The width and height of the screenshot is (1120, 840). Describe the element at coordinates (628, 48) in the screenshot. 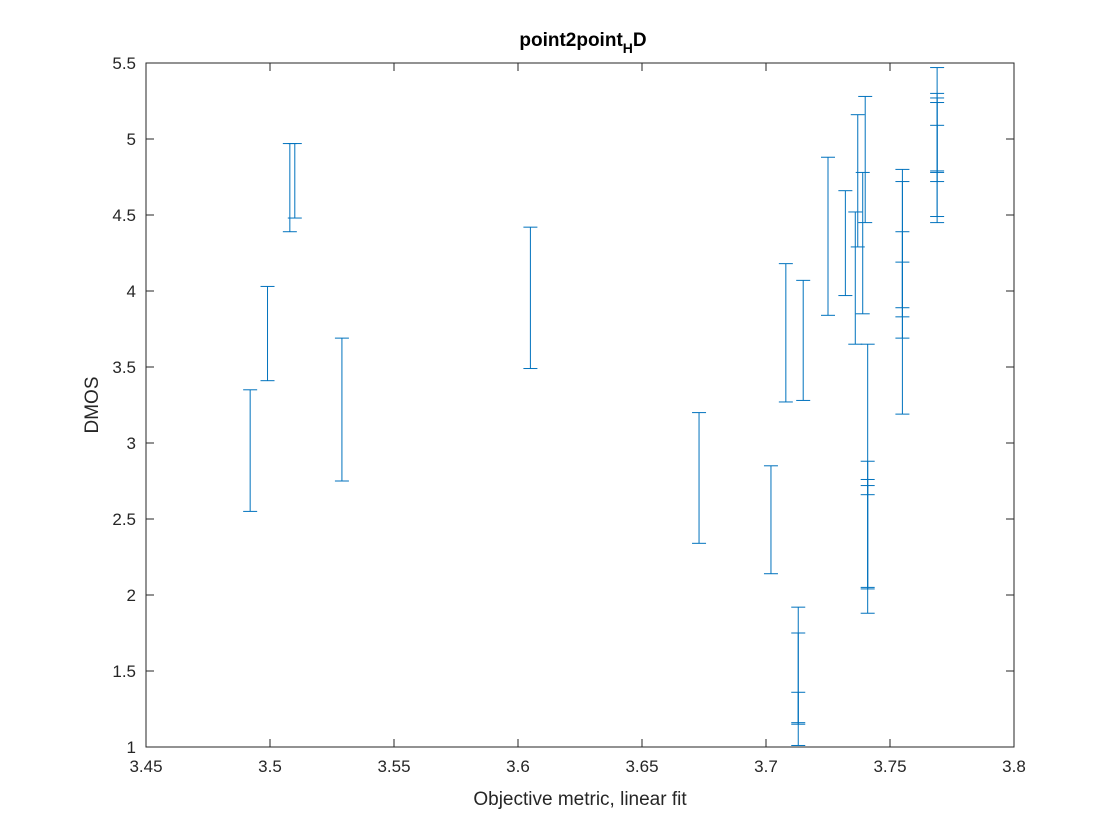

I see `chart-title-subscript: H` at that location.